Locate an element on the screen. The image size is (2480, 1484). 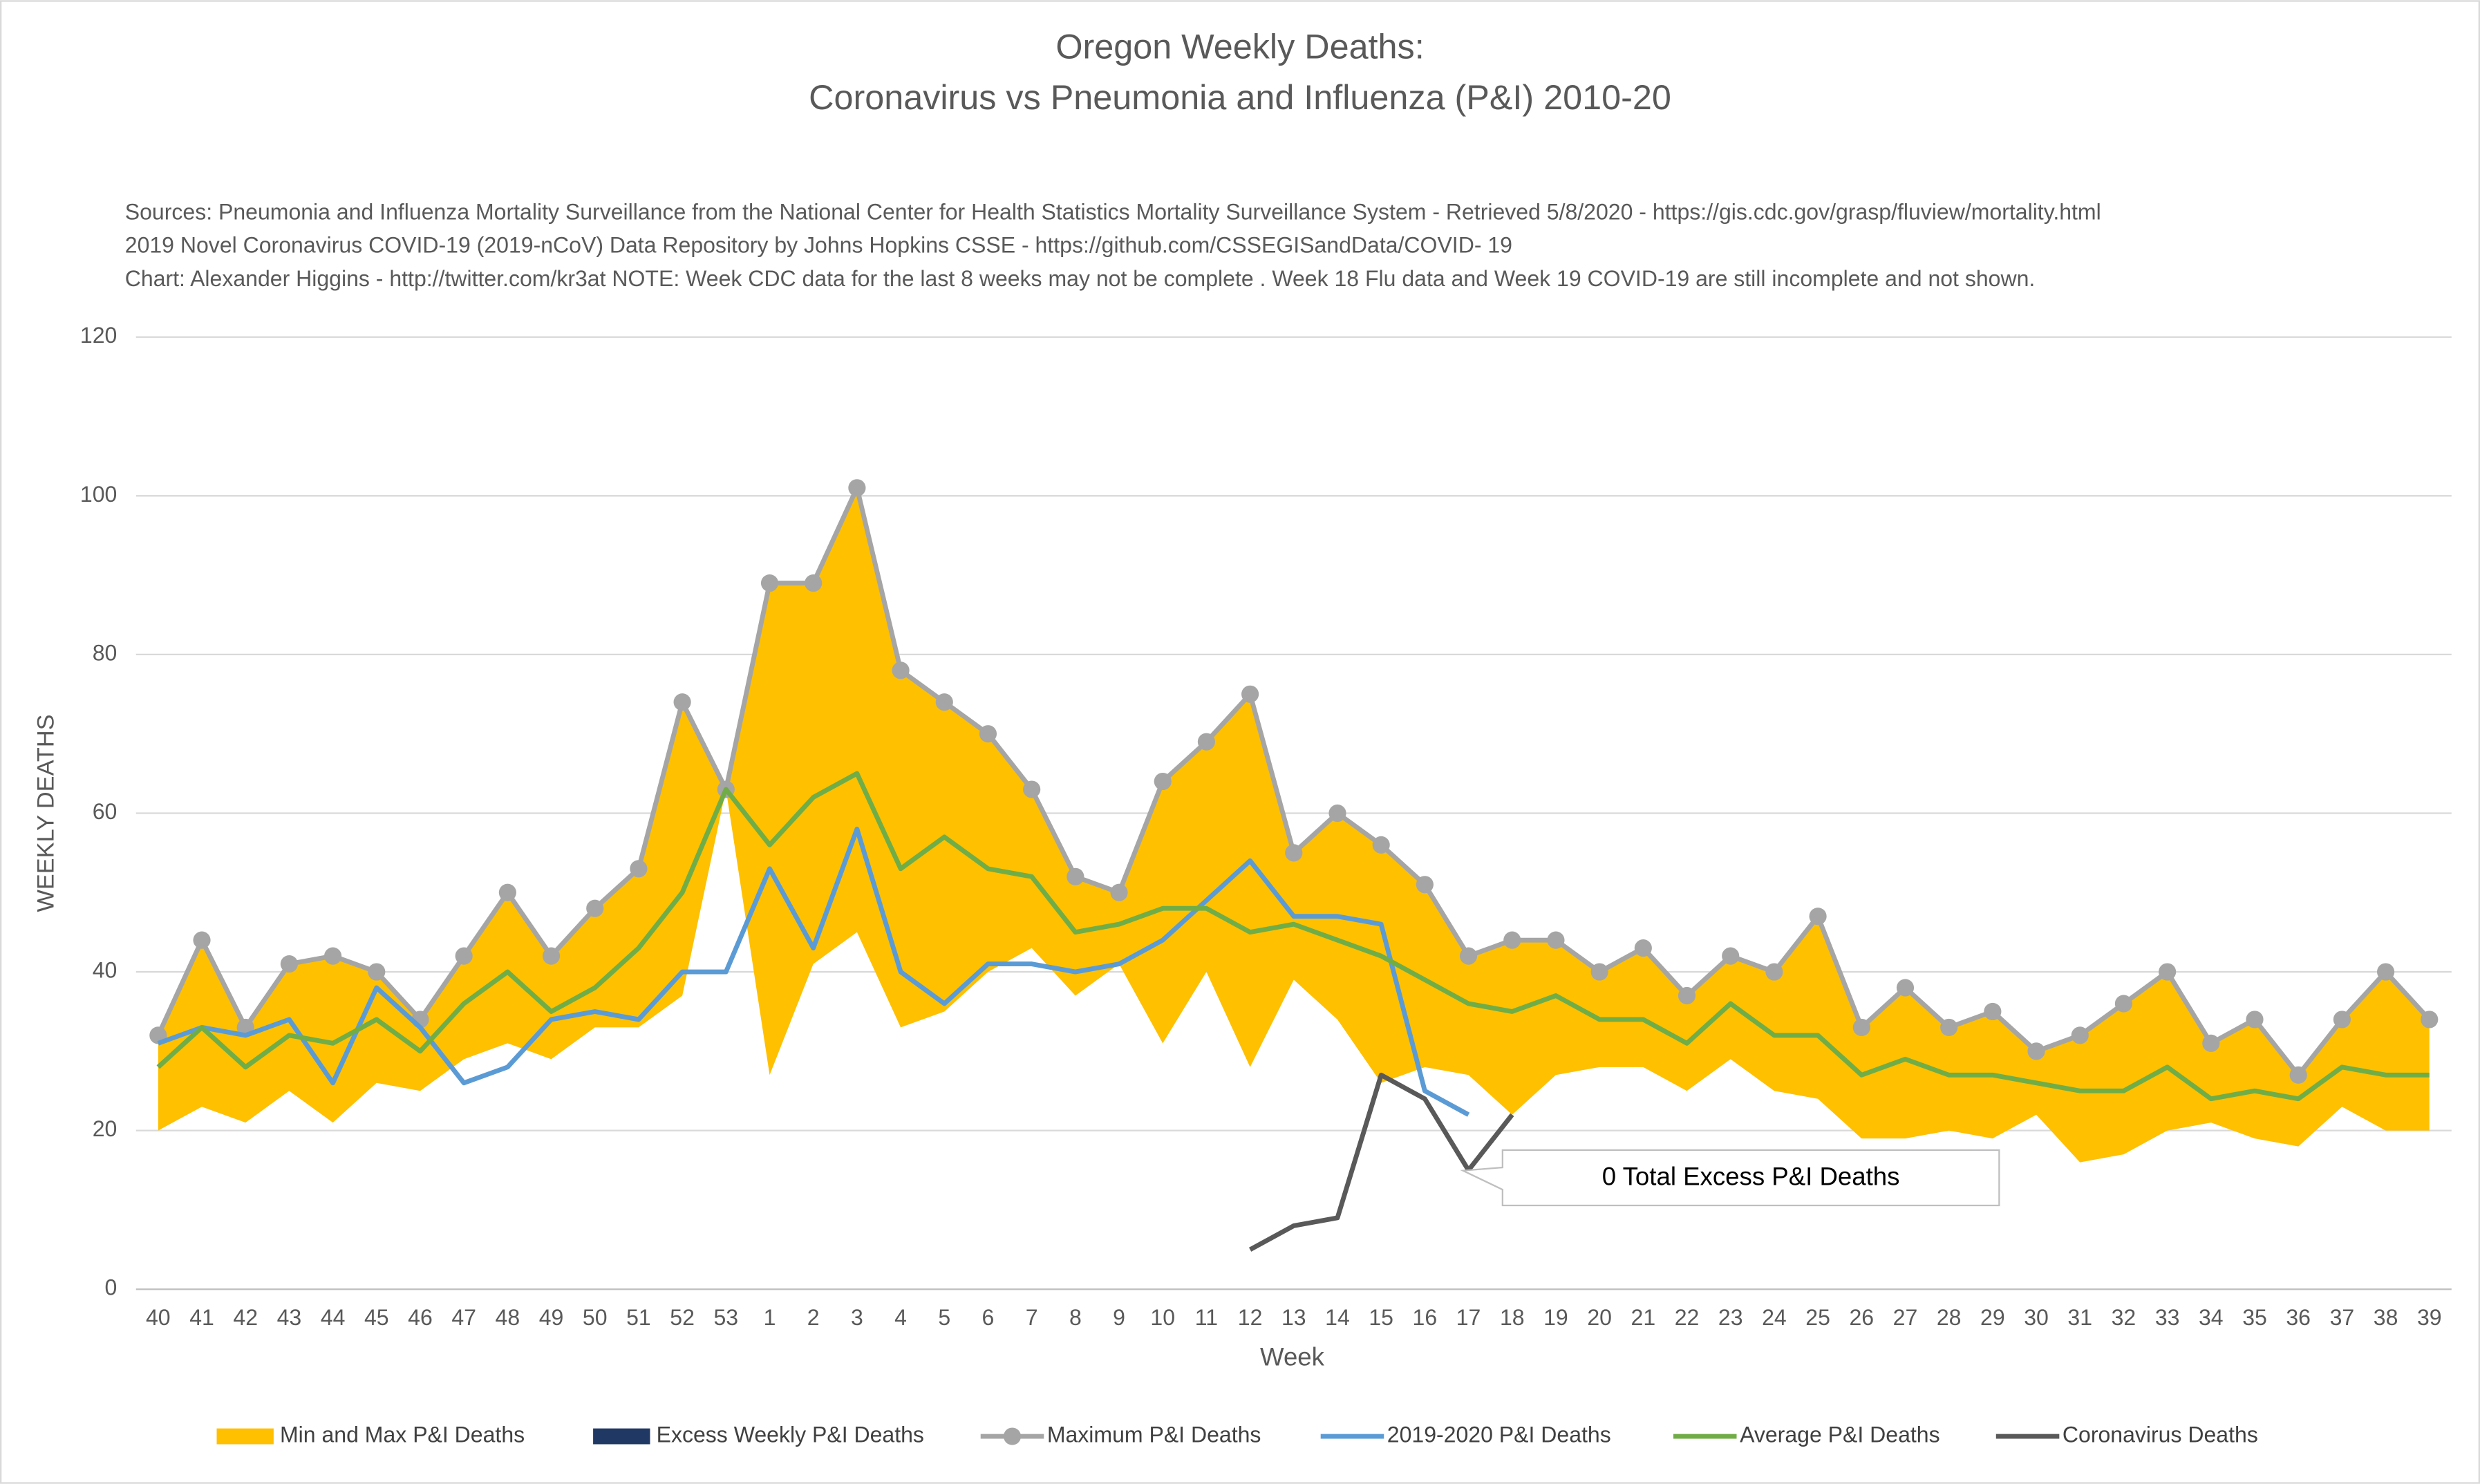
x-tick-label: 20 is located at coordinates (1599, 1317).